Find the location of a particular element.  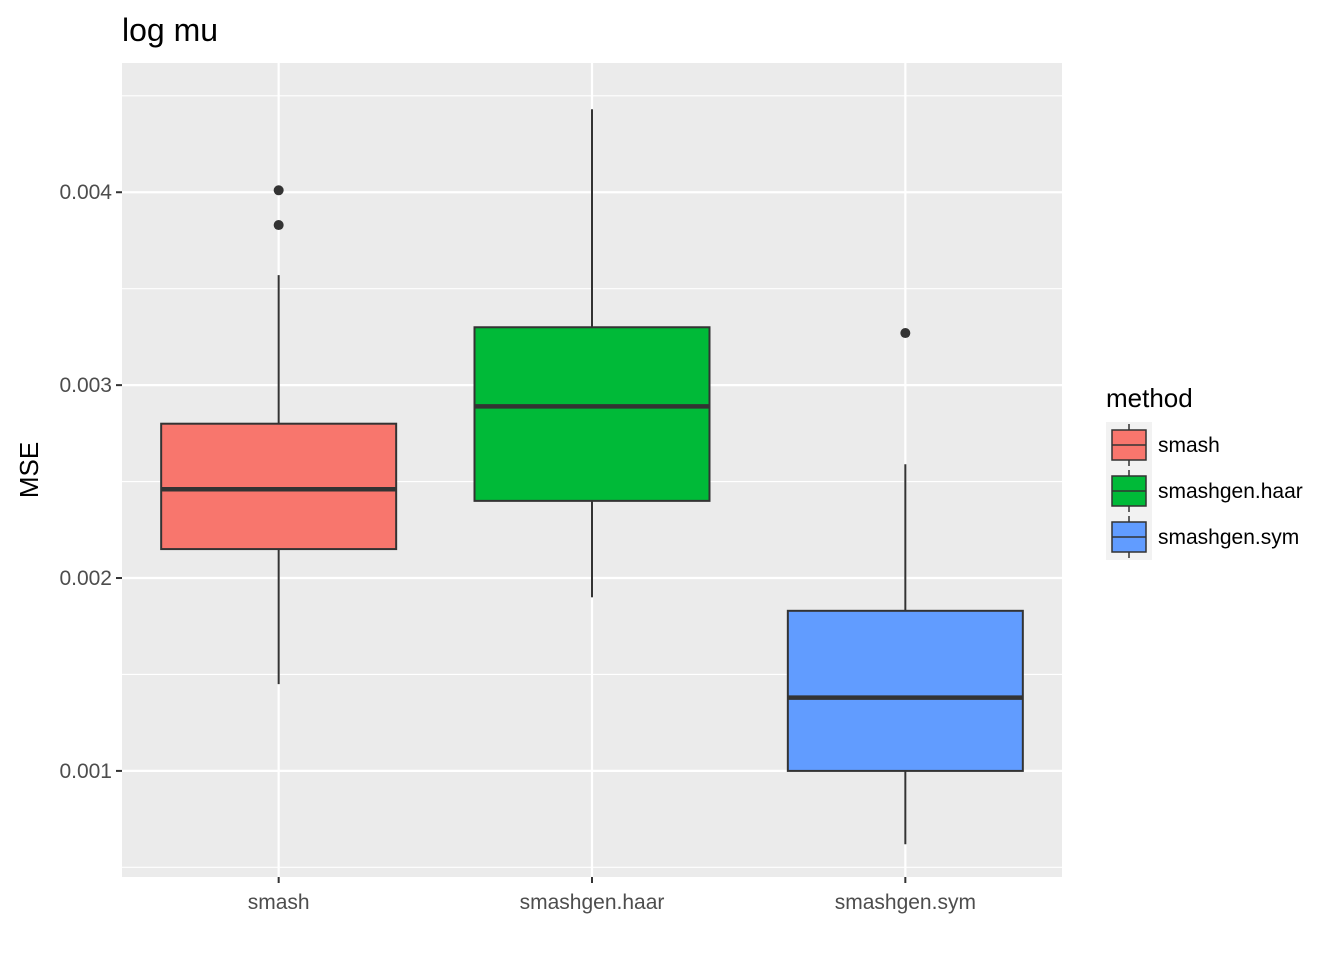

y-axis: 0.001 0.002 0.003 0.004 is located at coordinates (90, 482).